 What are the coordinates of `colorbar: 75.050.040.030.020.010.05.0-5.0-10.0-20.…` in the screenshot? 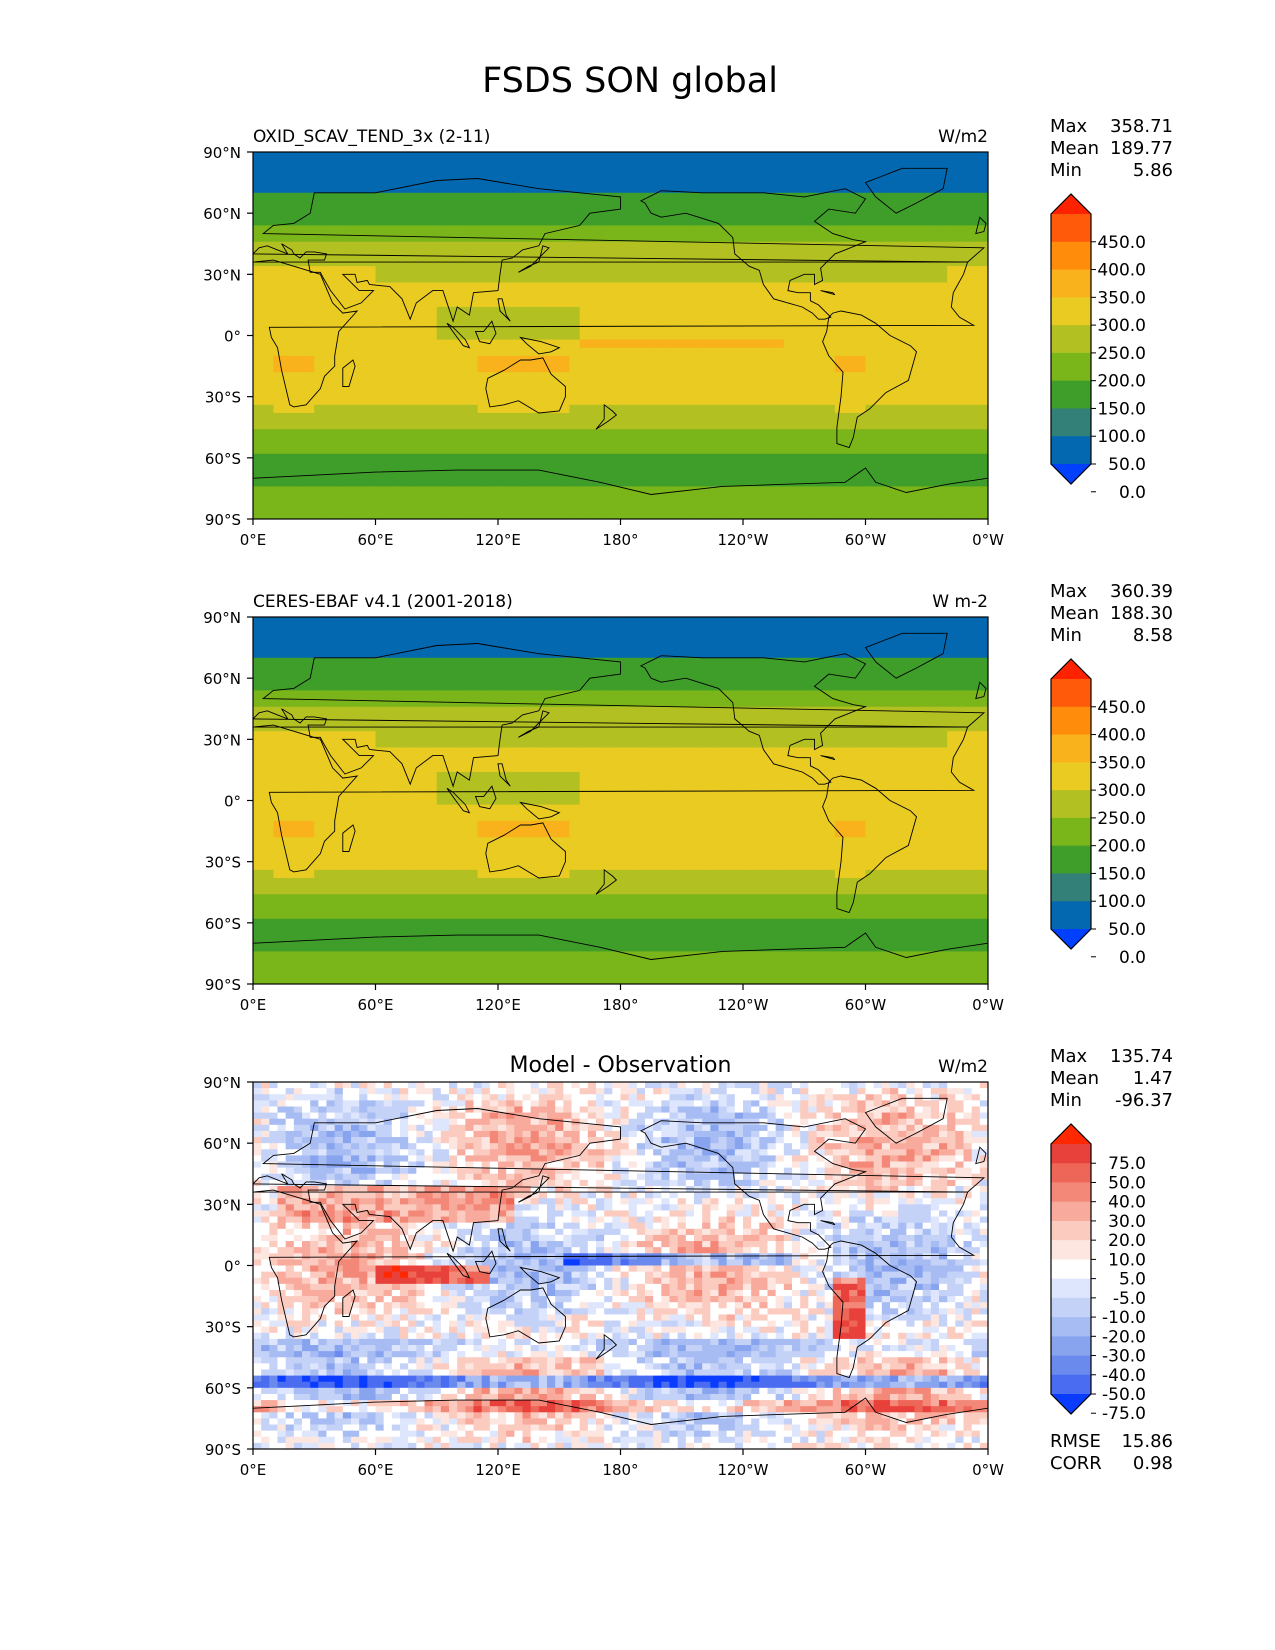 It's located at (1098, 1273).